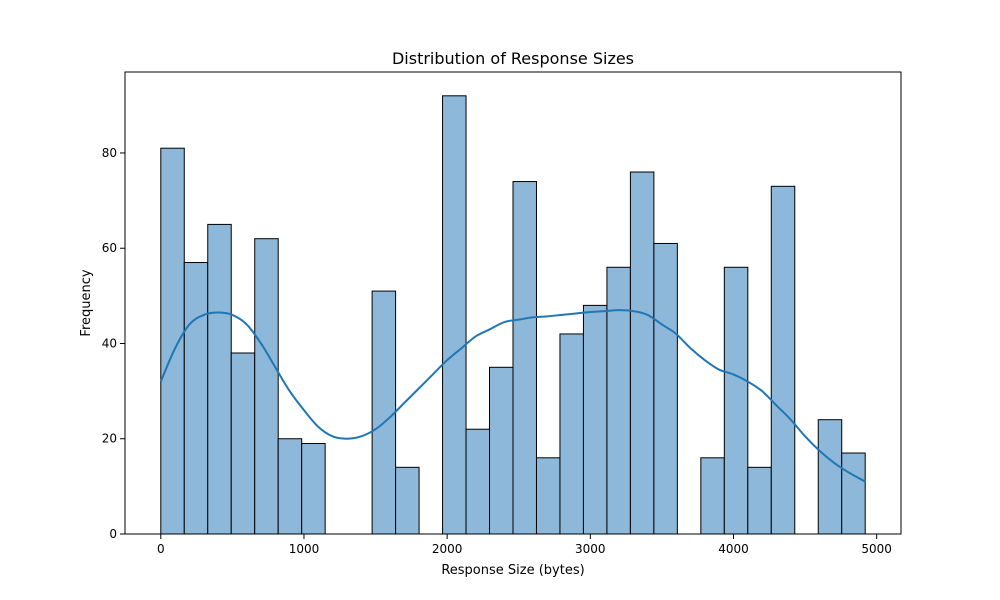  Describe the element at coordinates (109, 343) in the screenshot. I see `y-tick-label: 40` at that location.